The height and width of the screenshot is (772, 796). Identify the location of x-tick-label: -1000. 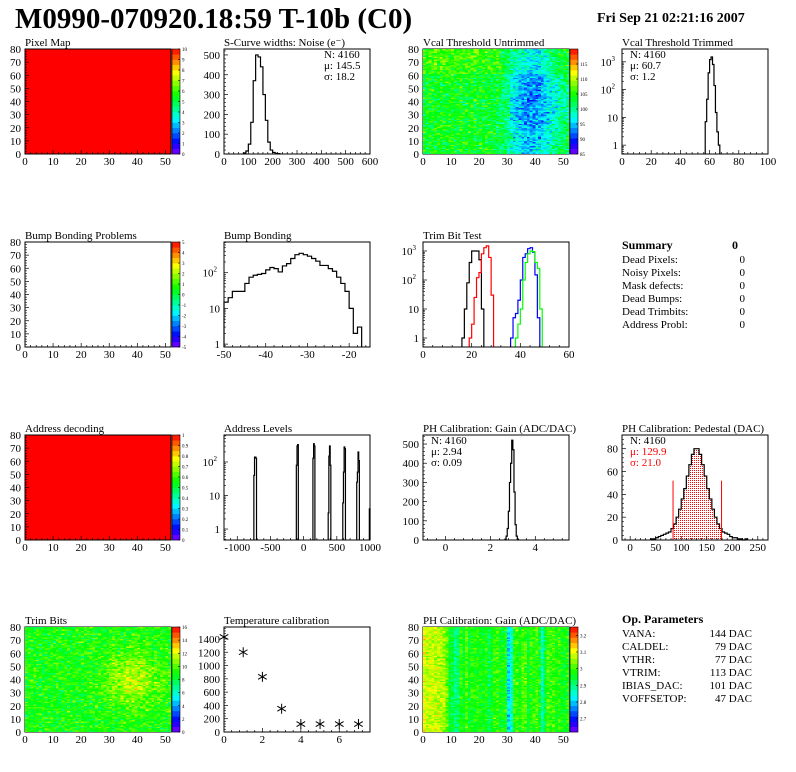
(237, 548).